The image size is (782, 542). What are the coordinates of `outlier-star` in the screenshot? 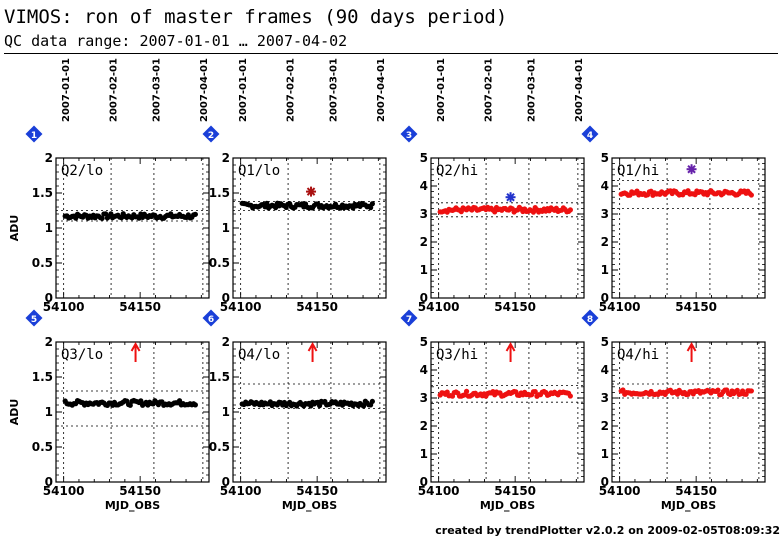 It's located at (691, 169).